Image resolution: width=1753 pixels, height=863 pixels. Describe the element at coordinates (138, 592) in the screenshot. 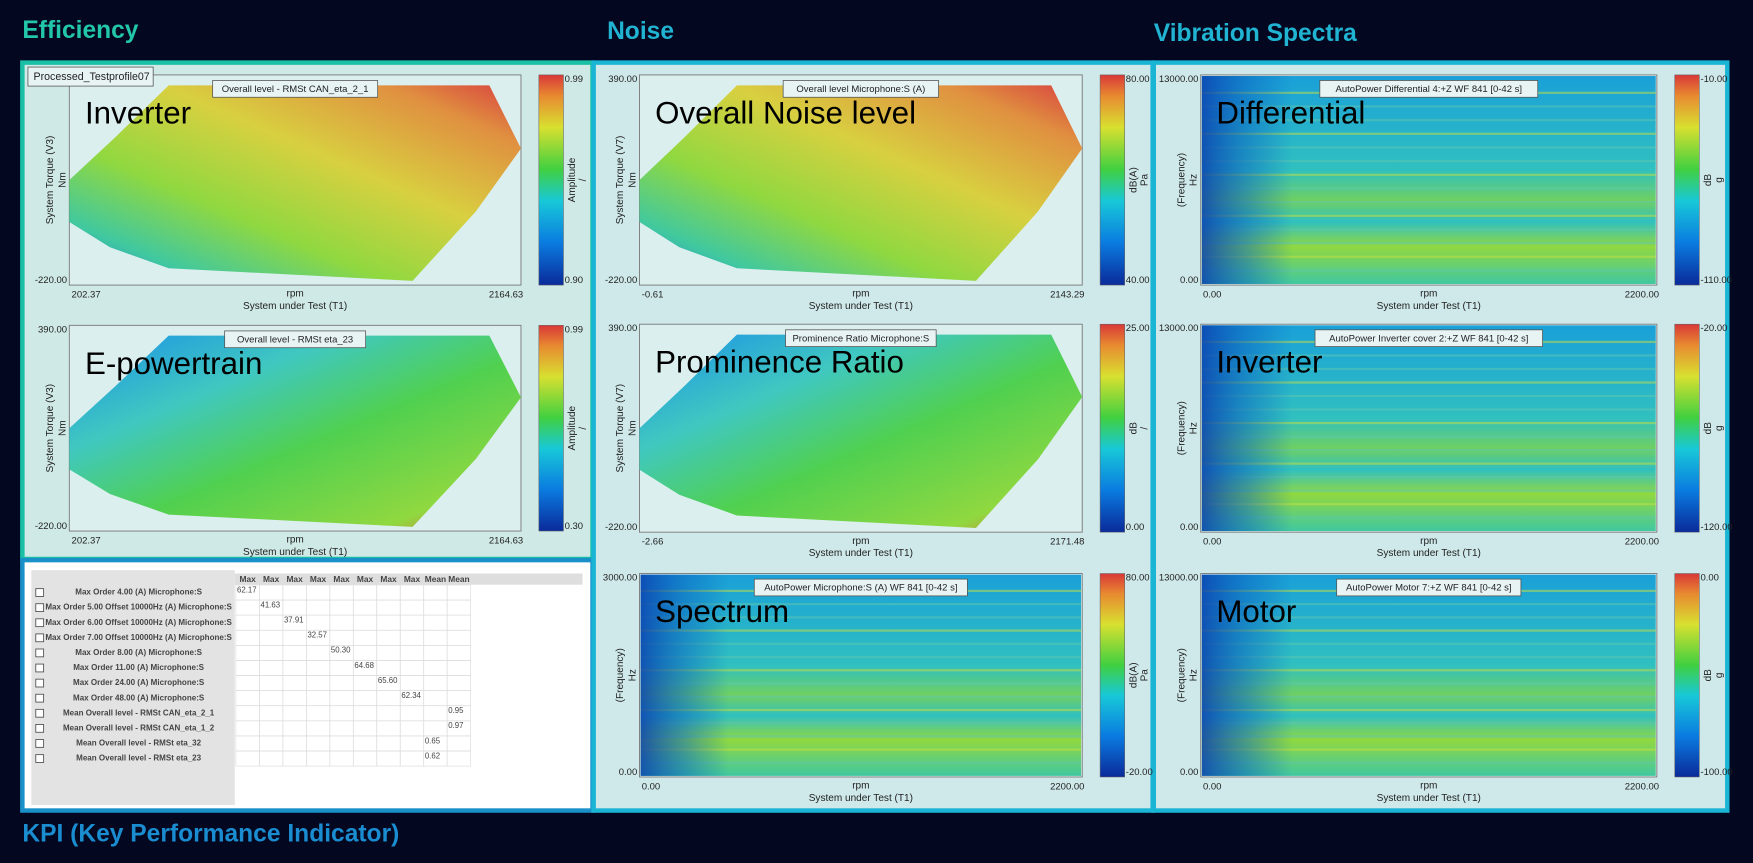

I see `row-label: Max Order 4.00 (A) Microphone:S` at that location.